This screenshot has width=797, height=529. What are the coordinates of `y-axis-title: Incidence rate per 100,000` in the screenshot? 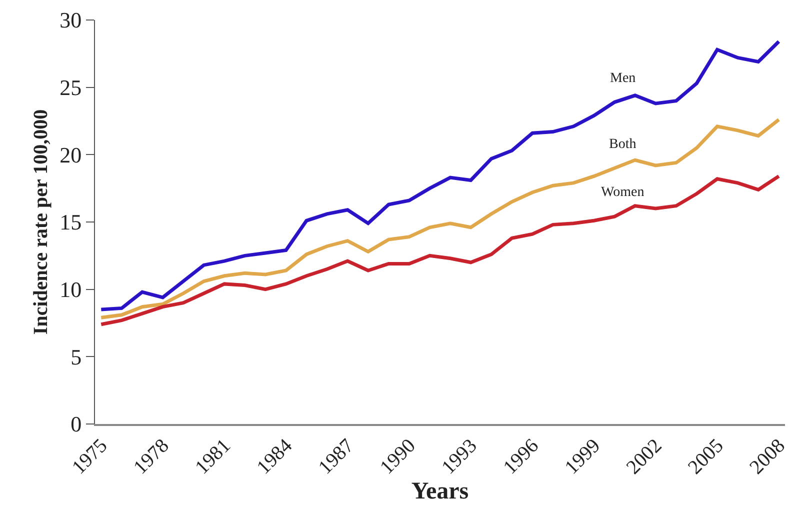 It's located at (41, 222).